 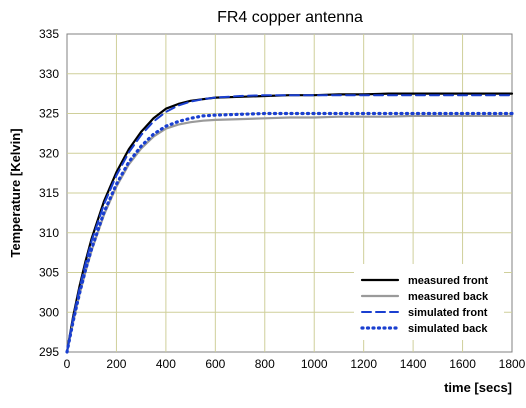 What do you see at coordinates (215, 364) in the screenshot?
I see `x-tick-label: 600` at bounding box center [215, 364].